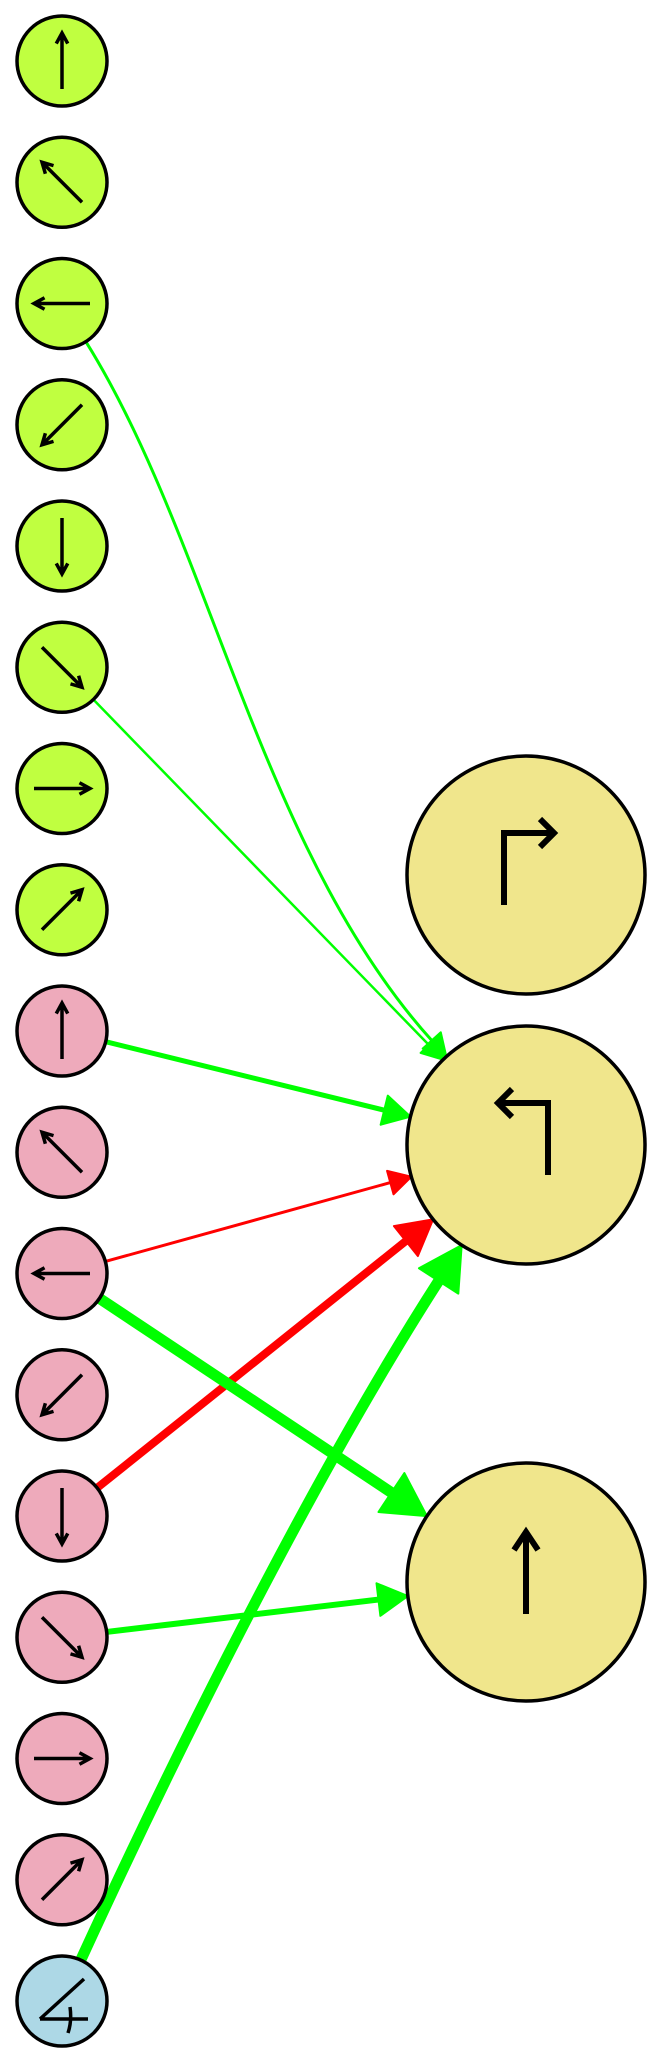 Image resolution: width=667 pixels, height=2058 pixels. I want to click on node-pink-right, so click(62, 1758).